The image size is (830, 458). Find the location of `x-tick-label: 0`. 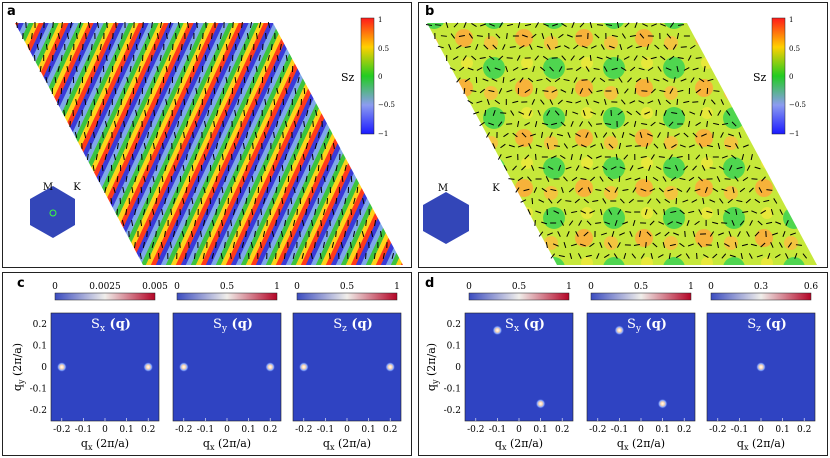

x-tick-label: 0 is located at coordinates (347, 430).